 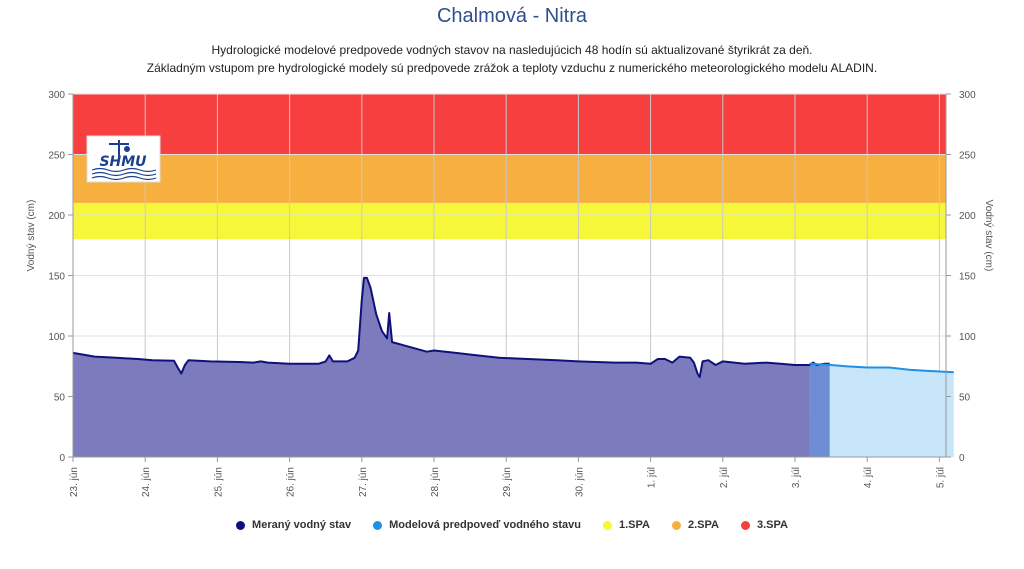 What do you see at coordinates (512, 16) in the screenshot?
I see `chart-title: Chalmová - Nitra` at bounding box center [512, 16].